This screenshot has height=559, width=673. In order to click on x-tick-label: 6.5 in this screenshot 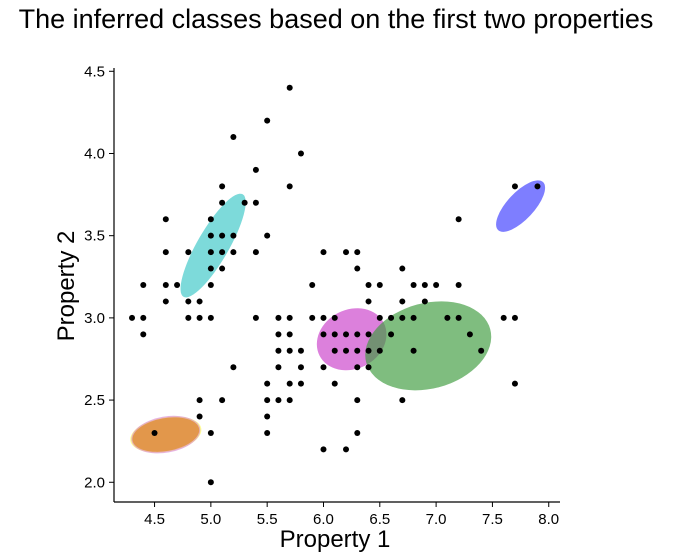, I will do `click(379, 519)`.